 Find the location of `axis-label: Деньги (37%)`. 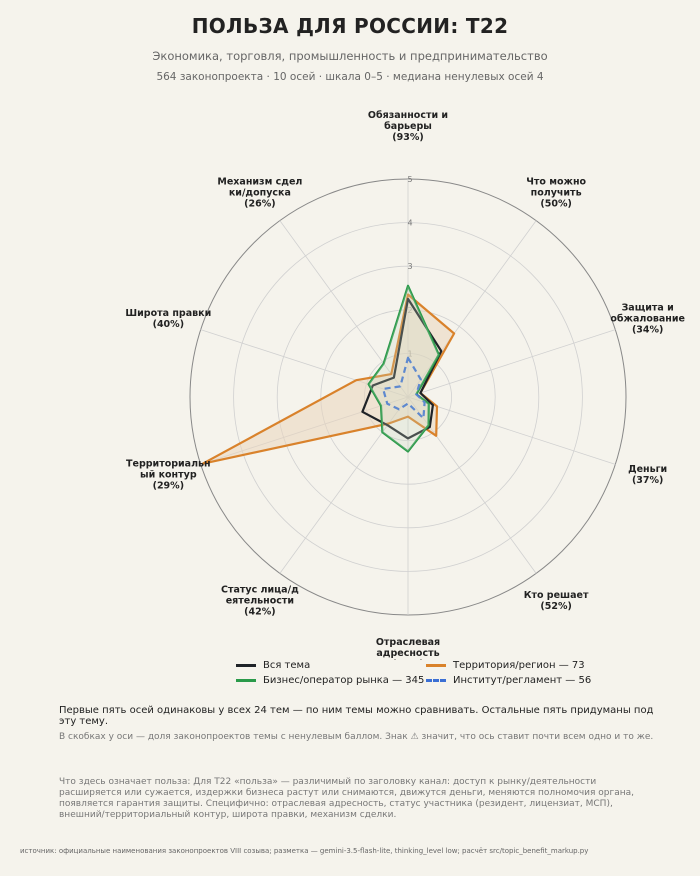

axis-label: Деньги (37%) is located at coordinates (647, 475).